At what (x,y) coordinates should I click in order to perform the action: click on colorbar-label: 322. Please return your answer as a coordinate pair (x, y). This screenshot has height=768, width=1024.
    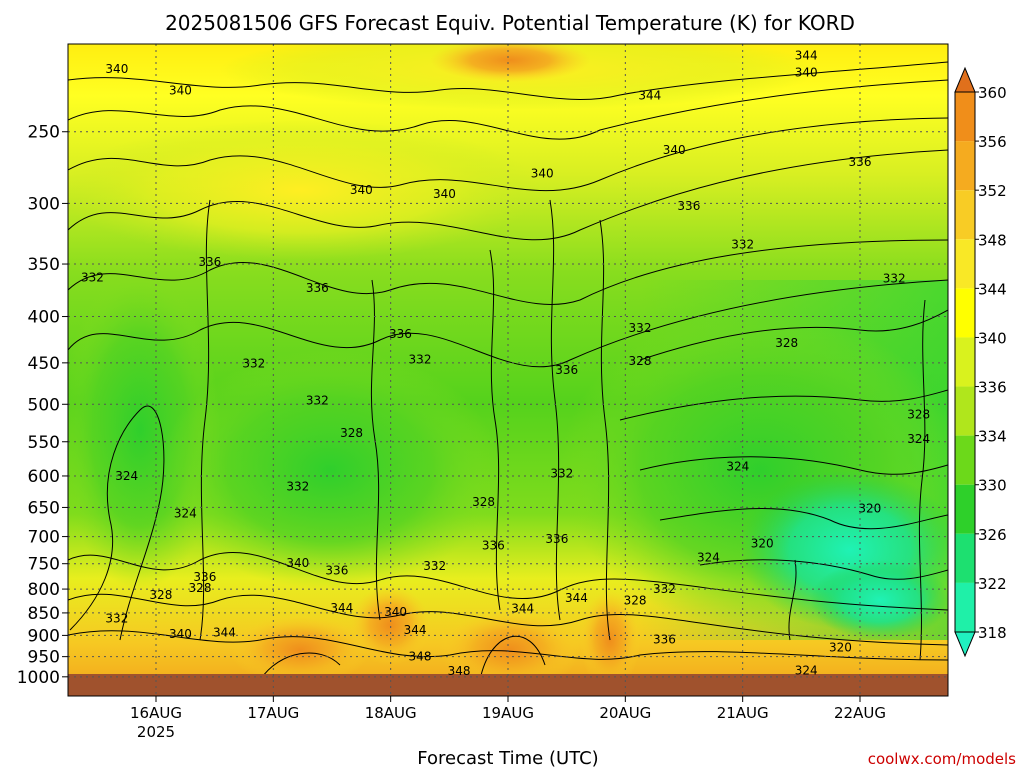
    Looking at the image, I should click on (992, 584).